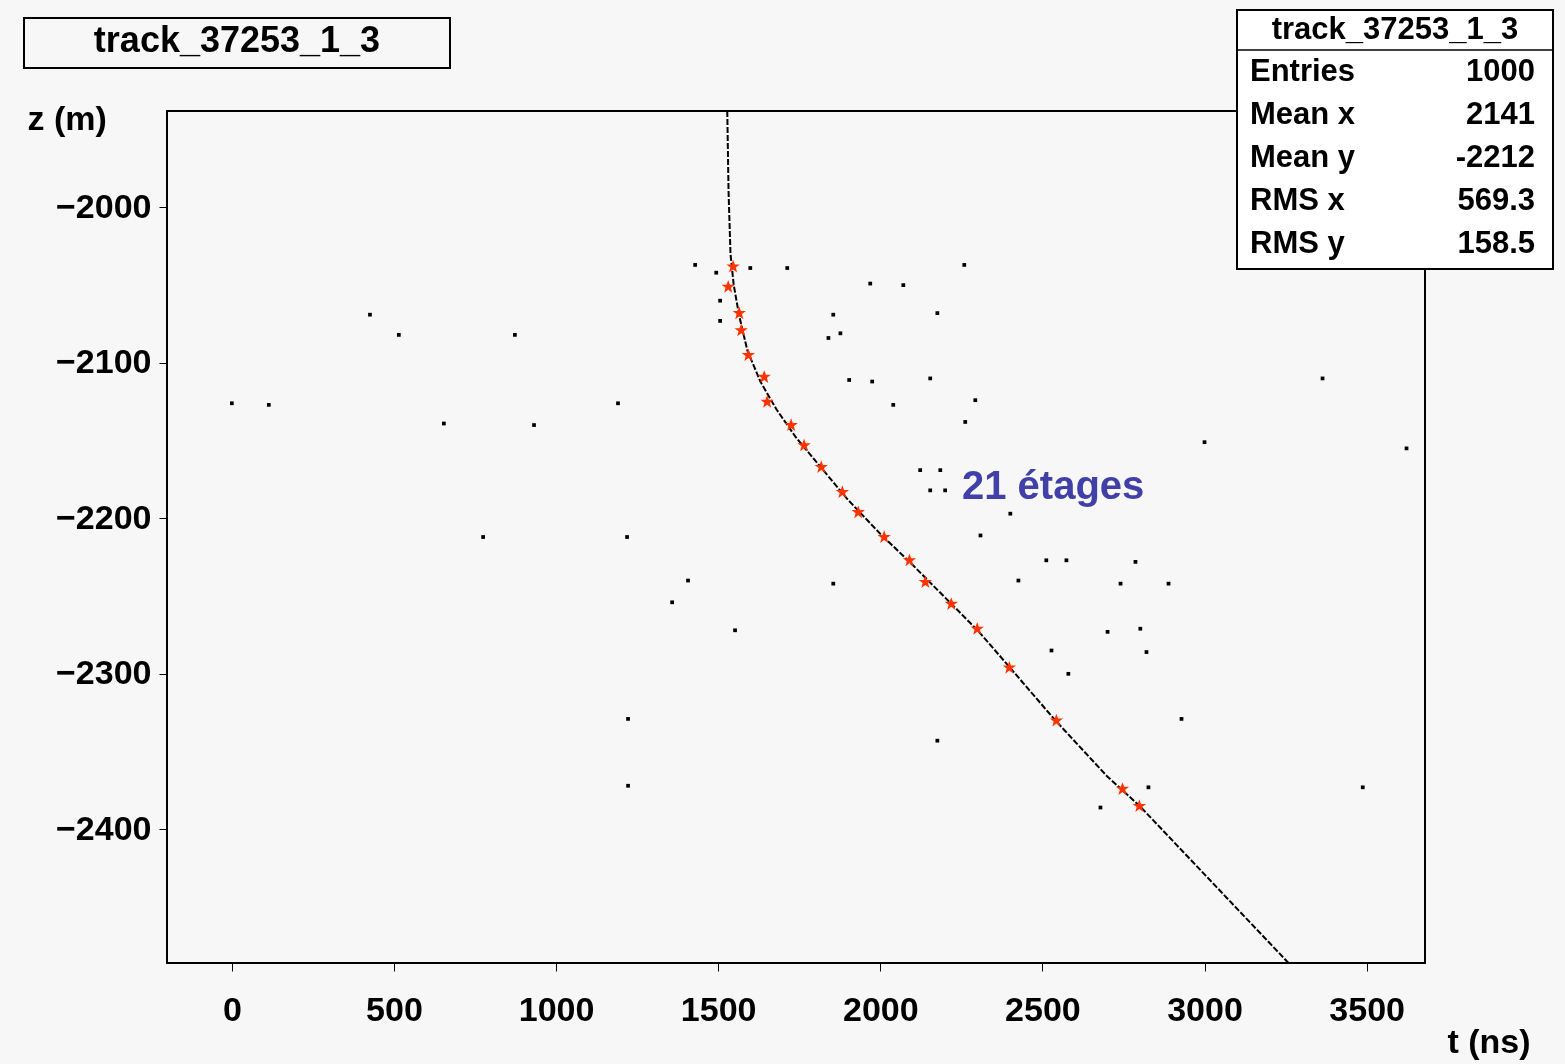  What do you see at coordinates (1298, 242) in the screenshot?
I see `annotation: RMS y` at bounding box center [1298, 242].